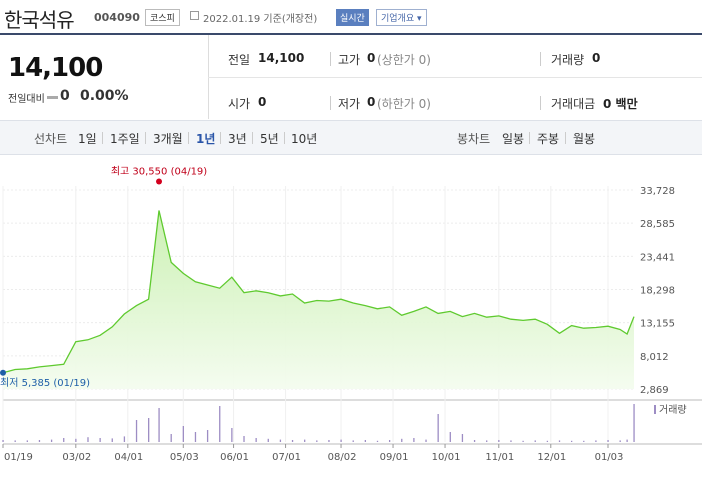 The image size is (702, 485). I want to click on prev-close-label: 전일, so click(239, 60).